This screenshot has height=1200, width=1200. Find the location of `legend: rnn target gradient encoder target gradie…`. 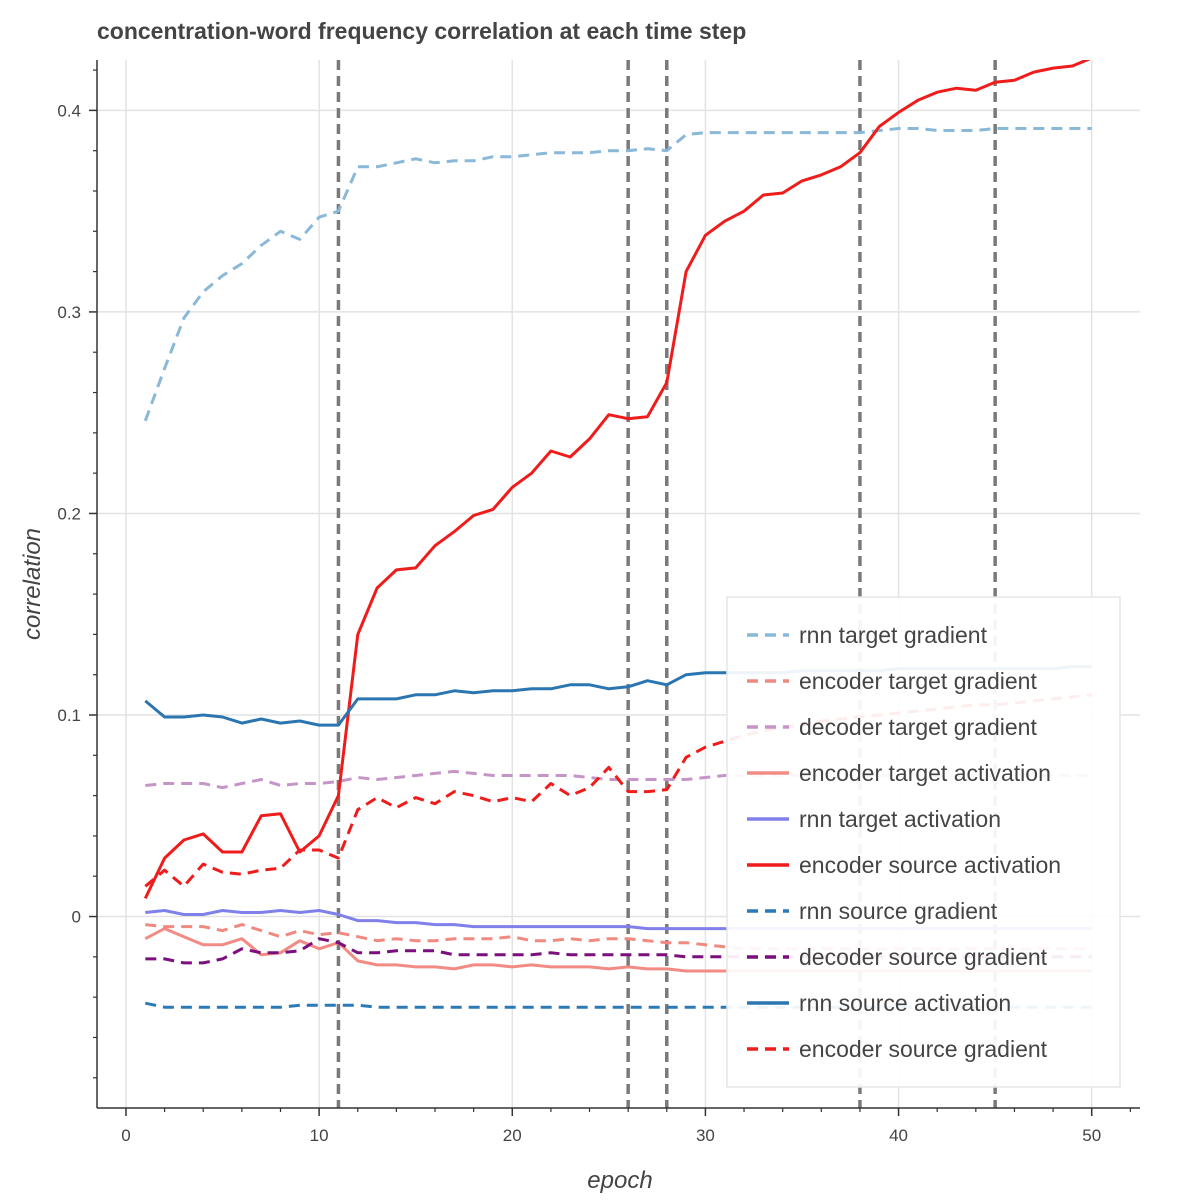

legend: rnn target gradient encoder target gradie… is located at coordinates (923, 842).